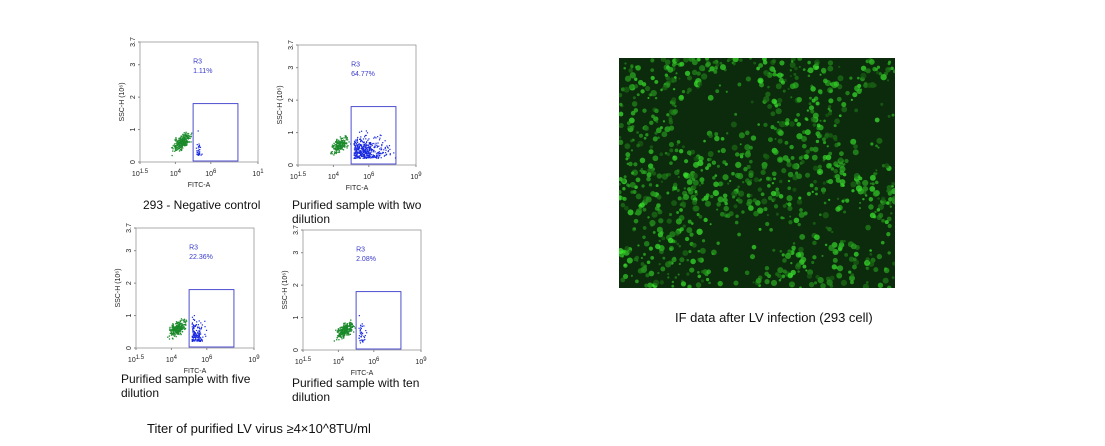  Describe the element at coordinates (144, 172) in the screenshot. I see `x-tick-exp: 1.5` at that location.